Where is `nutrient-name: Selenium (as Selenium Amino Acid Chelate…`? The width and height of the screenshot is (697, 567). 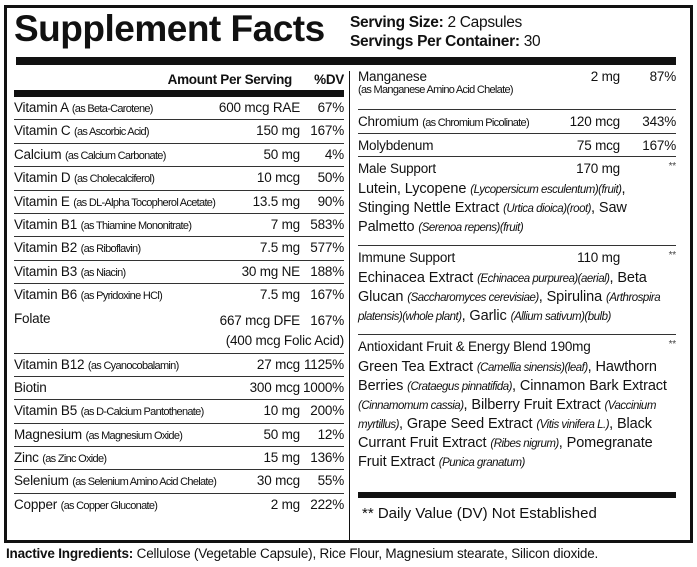 nutrient-name: Selenium (as Selenium Amino Acid Chelate… is located at coordinates (133, 480).